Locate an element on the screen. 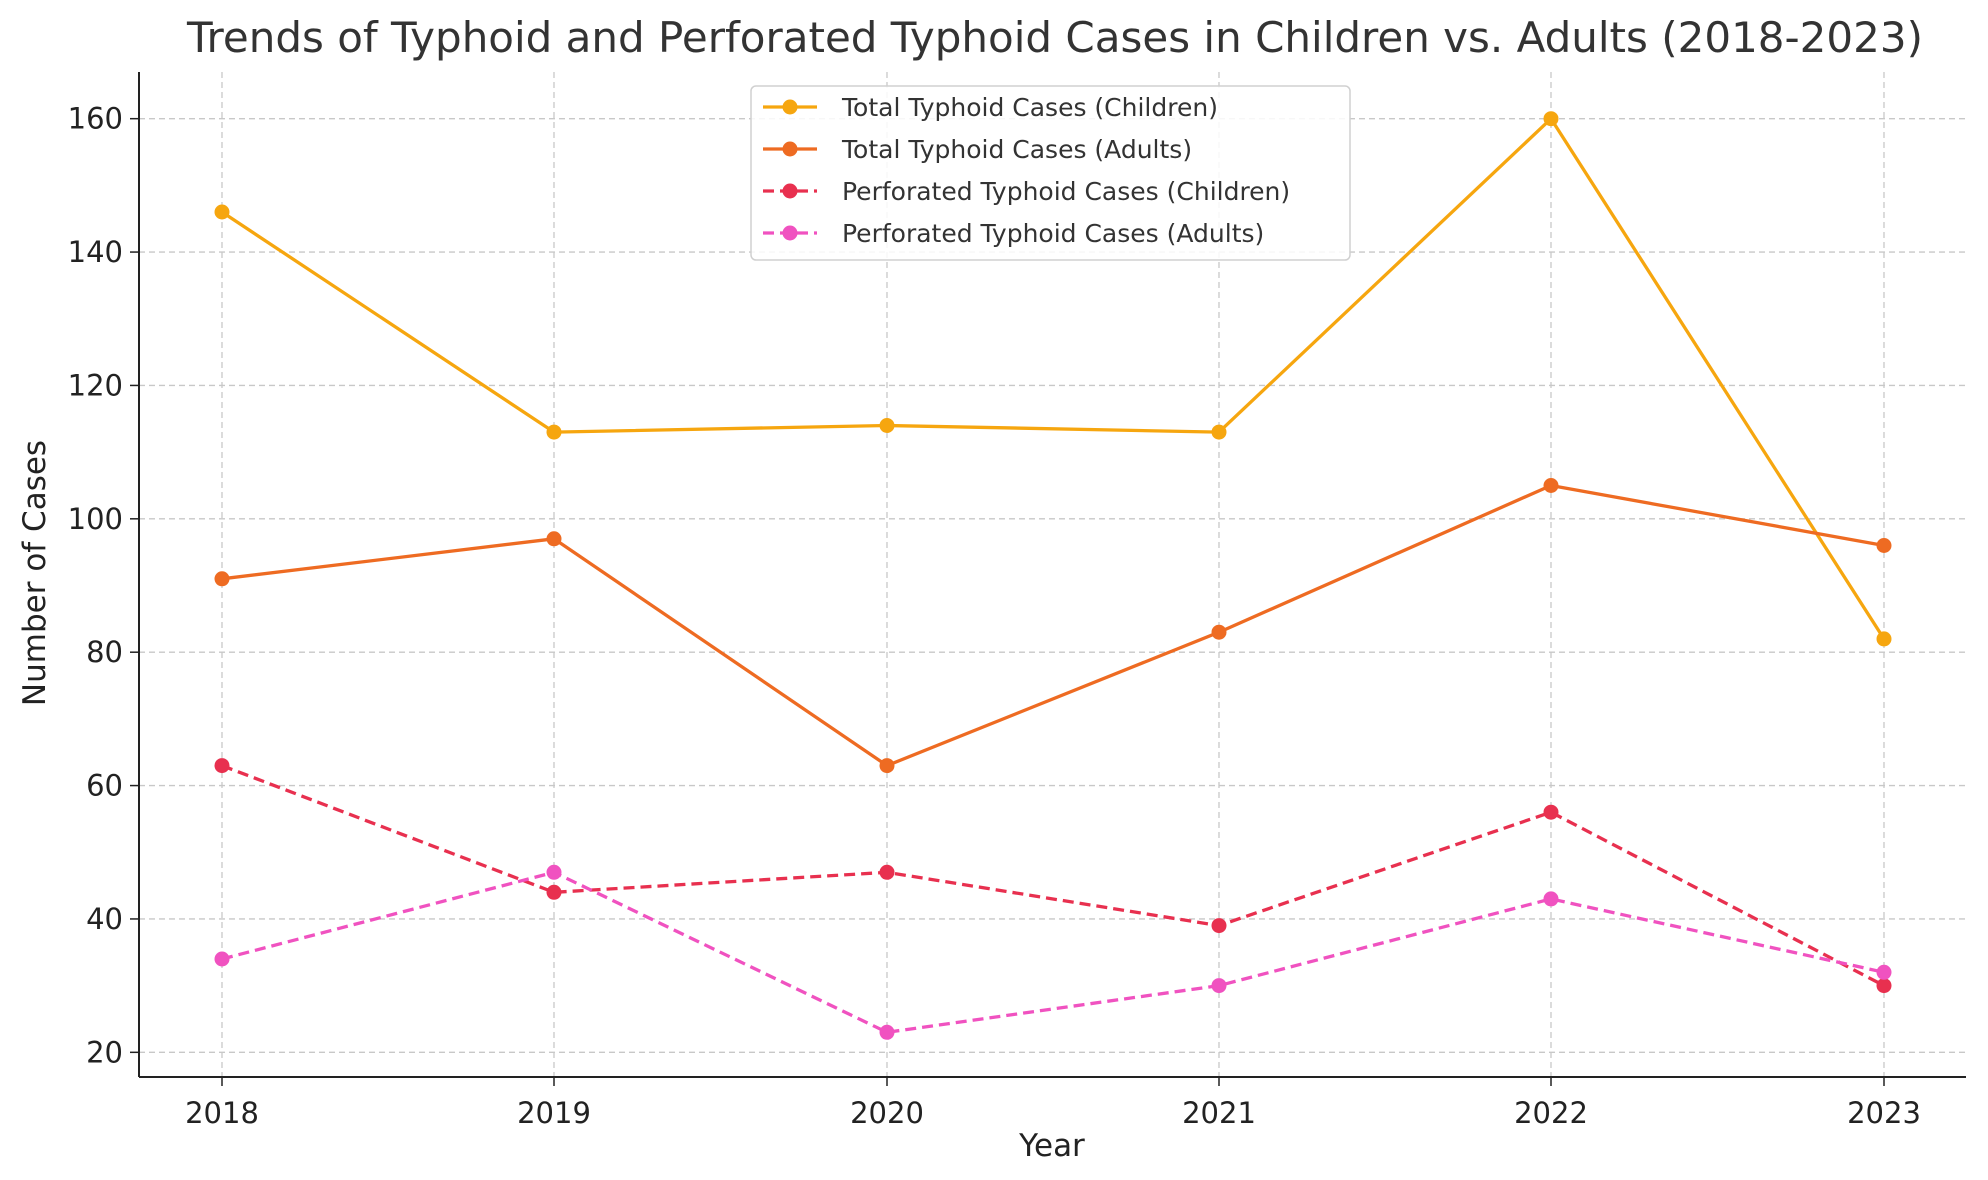  legend-label: Perforated Typhoid Cases (Children) is located at coordinates (1066, 191).